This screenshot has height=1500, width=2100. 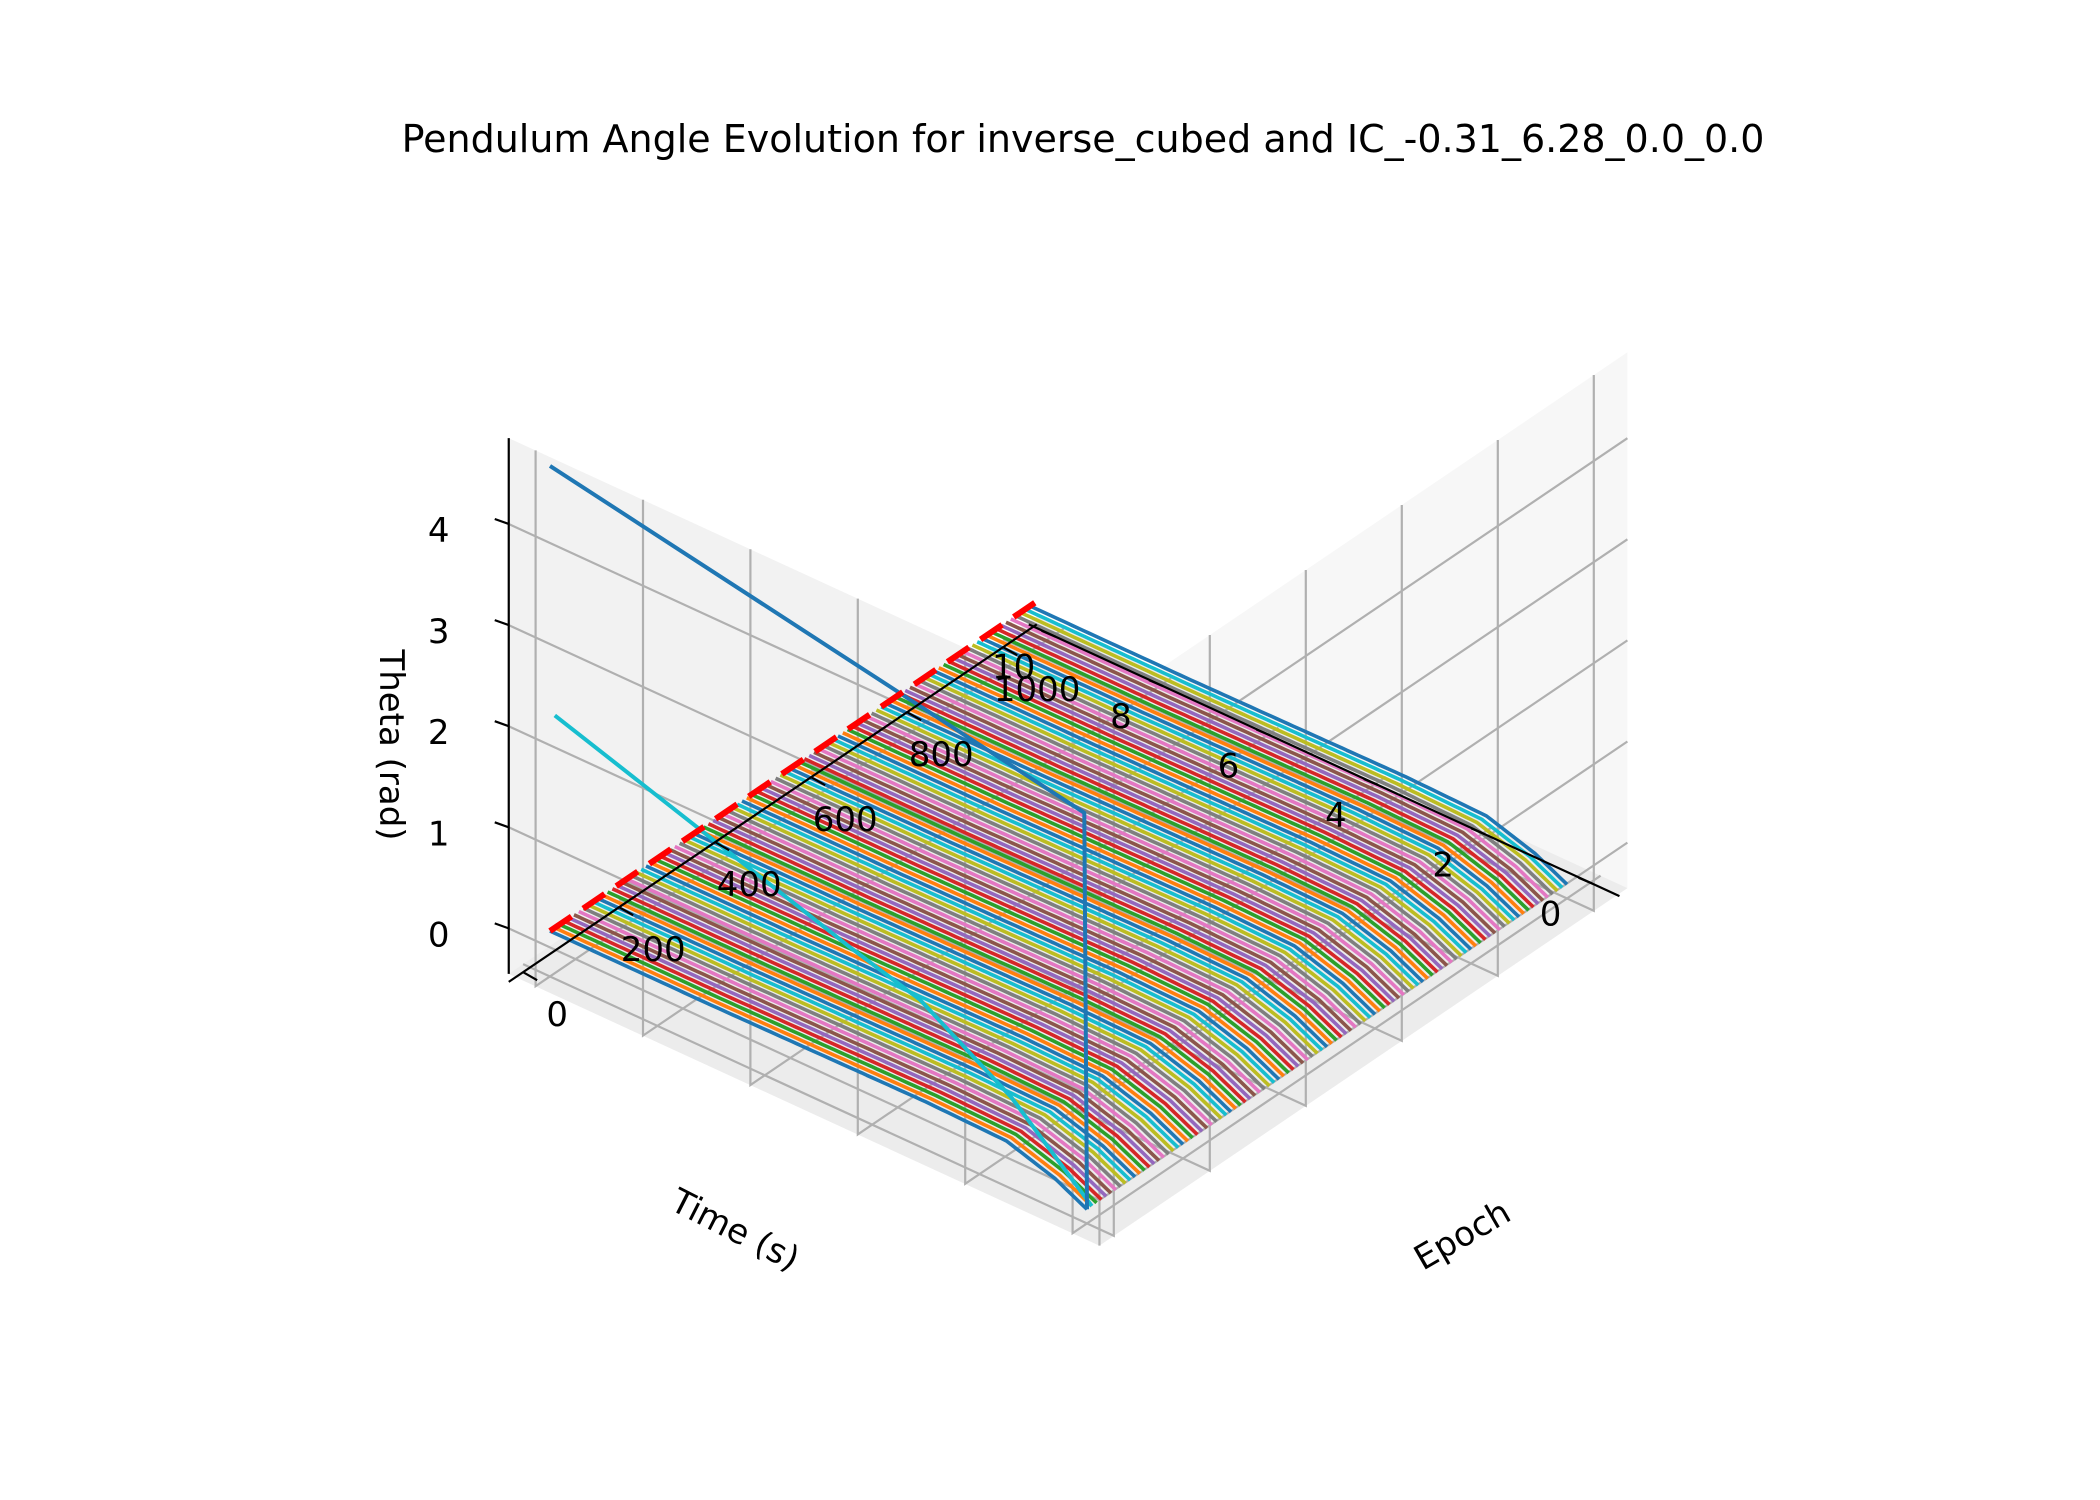 I want to click on z-tick-label: 4, so click(x=439, y=531).